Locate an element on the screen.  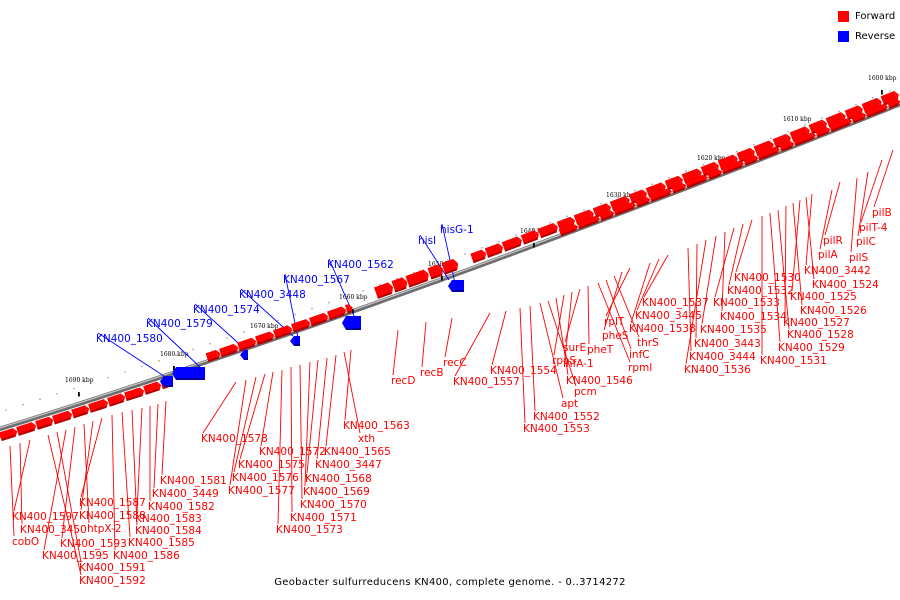
gene-label-rplt: rplT is located at coordinates (614, 322).